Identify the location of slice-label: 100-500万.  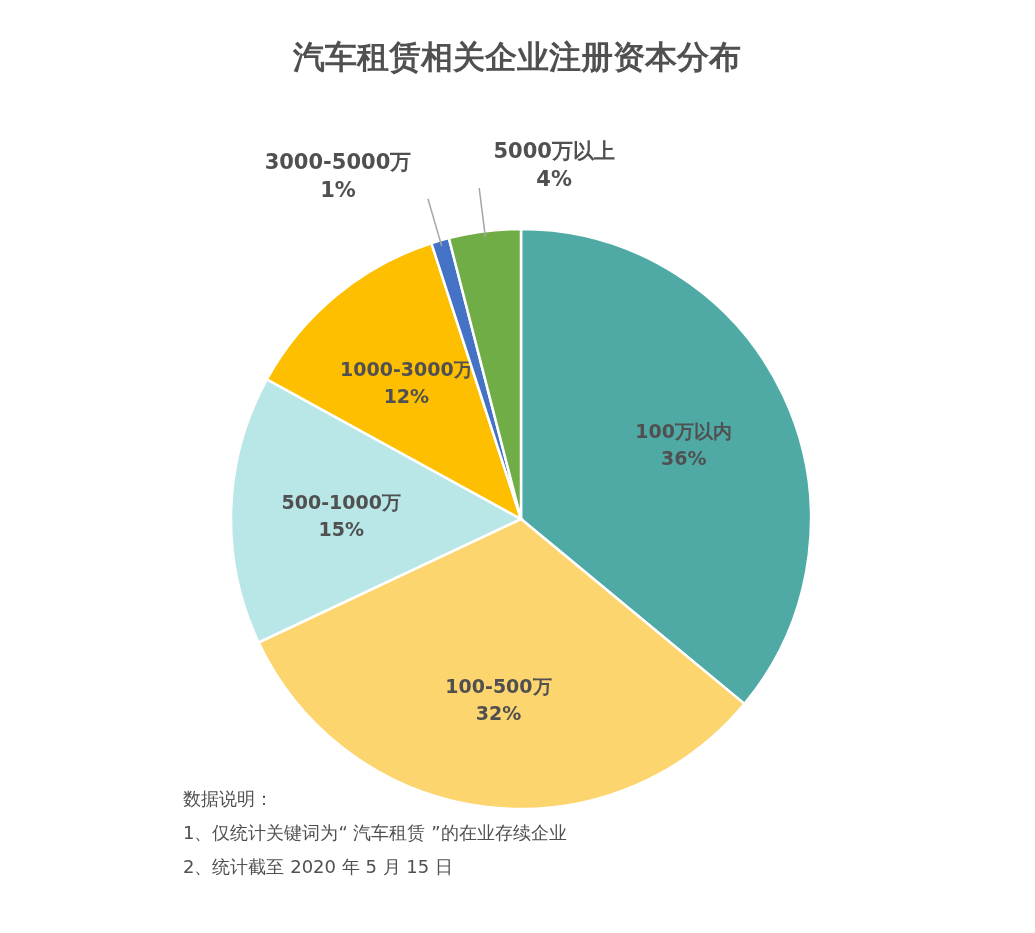
(498, 686).